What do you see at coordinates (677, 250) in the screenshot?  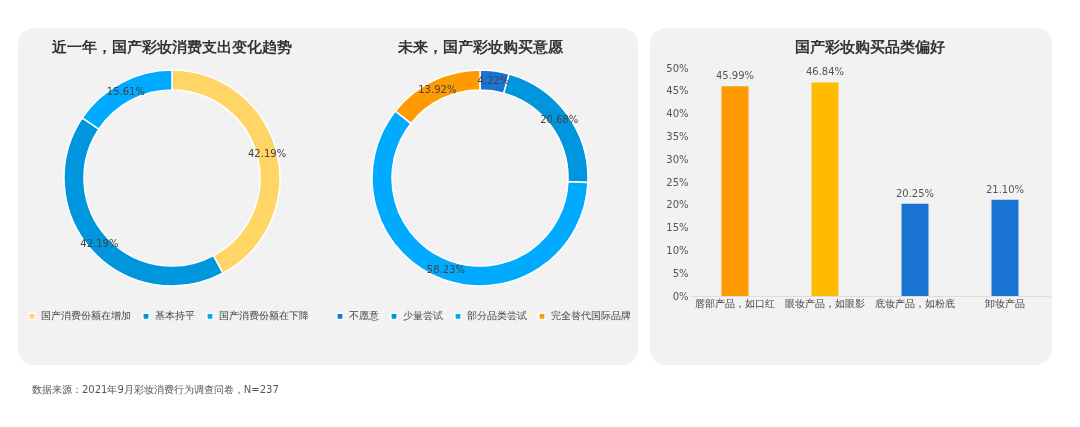 I see `y-tick-label: 10%` at bounding box center [677, 250].